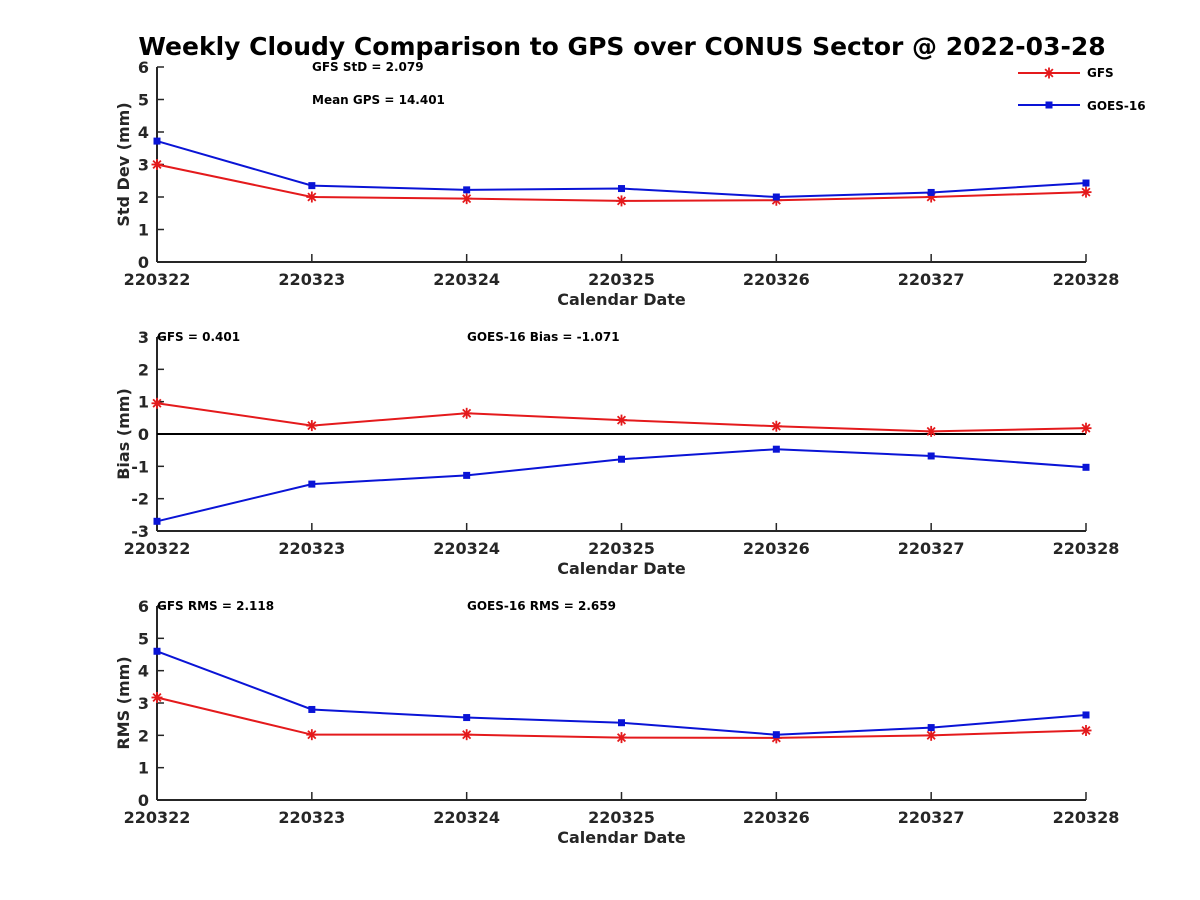 The width and height of the screenshot is (1200, 900). I want to click on panel-bias-x-tick-label: 220328, so click(1086, 548).